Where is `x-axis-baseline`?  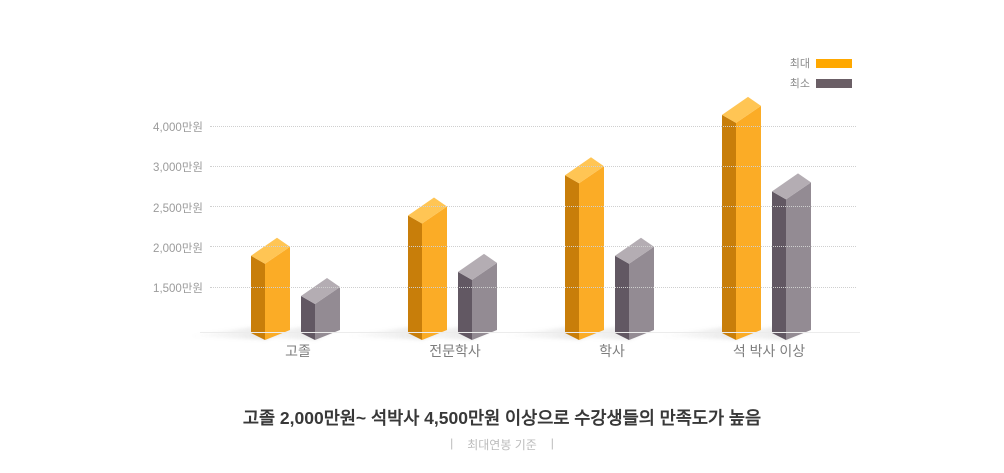 x-axis-baseline is located at coordinates (530, 332).